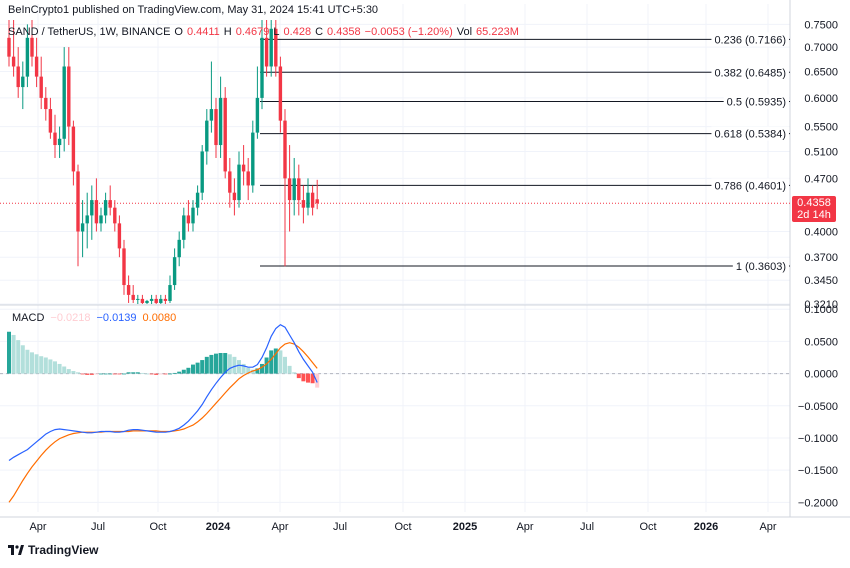 The height and width of the screenshot is (568, 850). What do you see at coordinates (28, 318) in the screenshot?
I see `macd-title: MACD` at bounding box center [28, 318].